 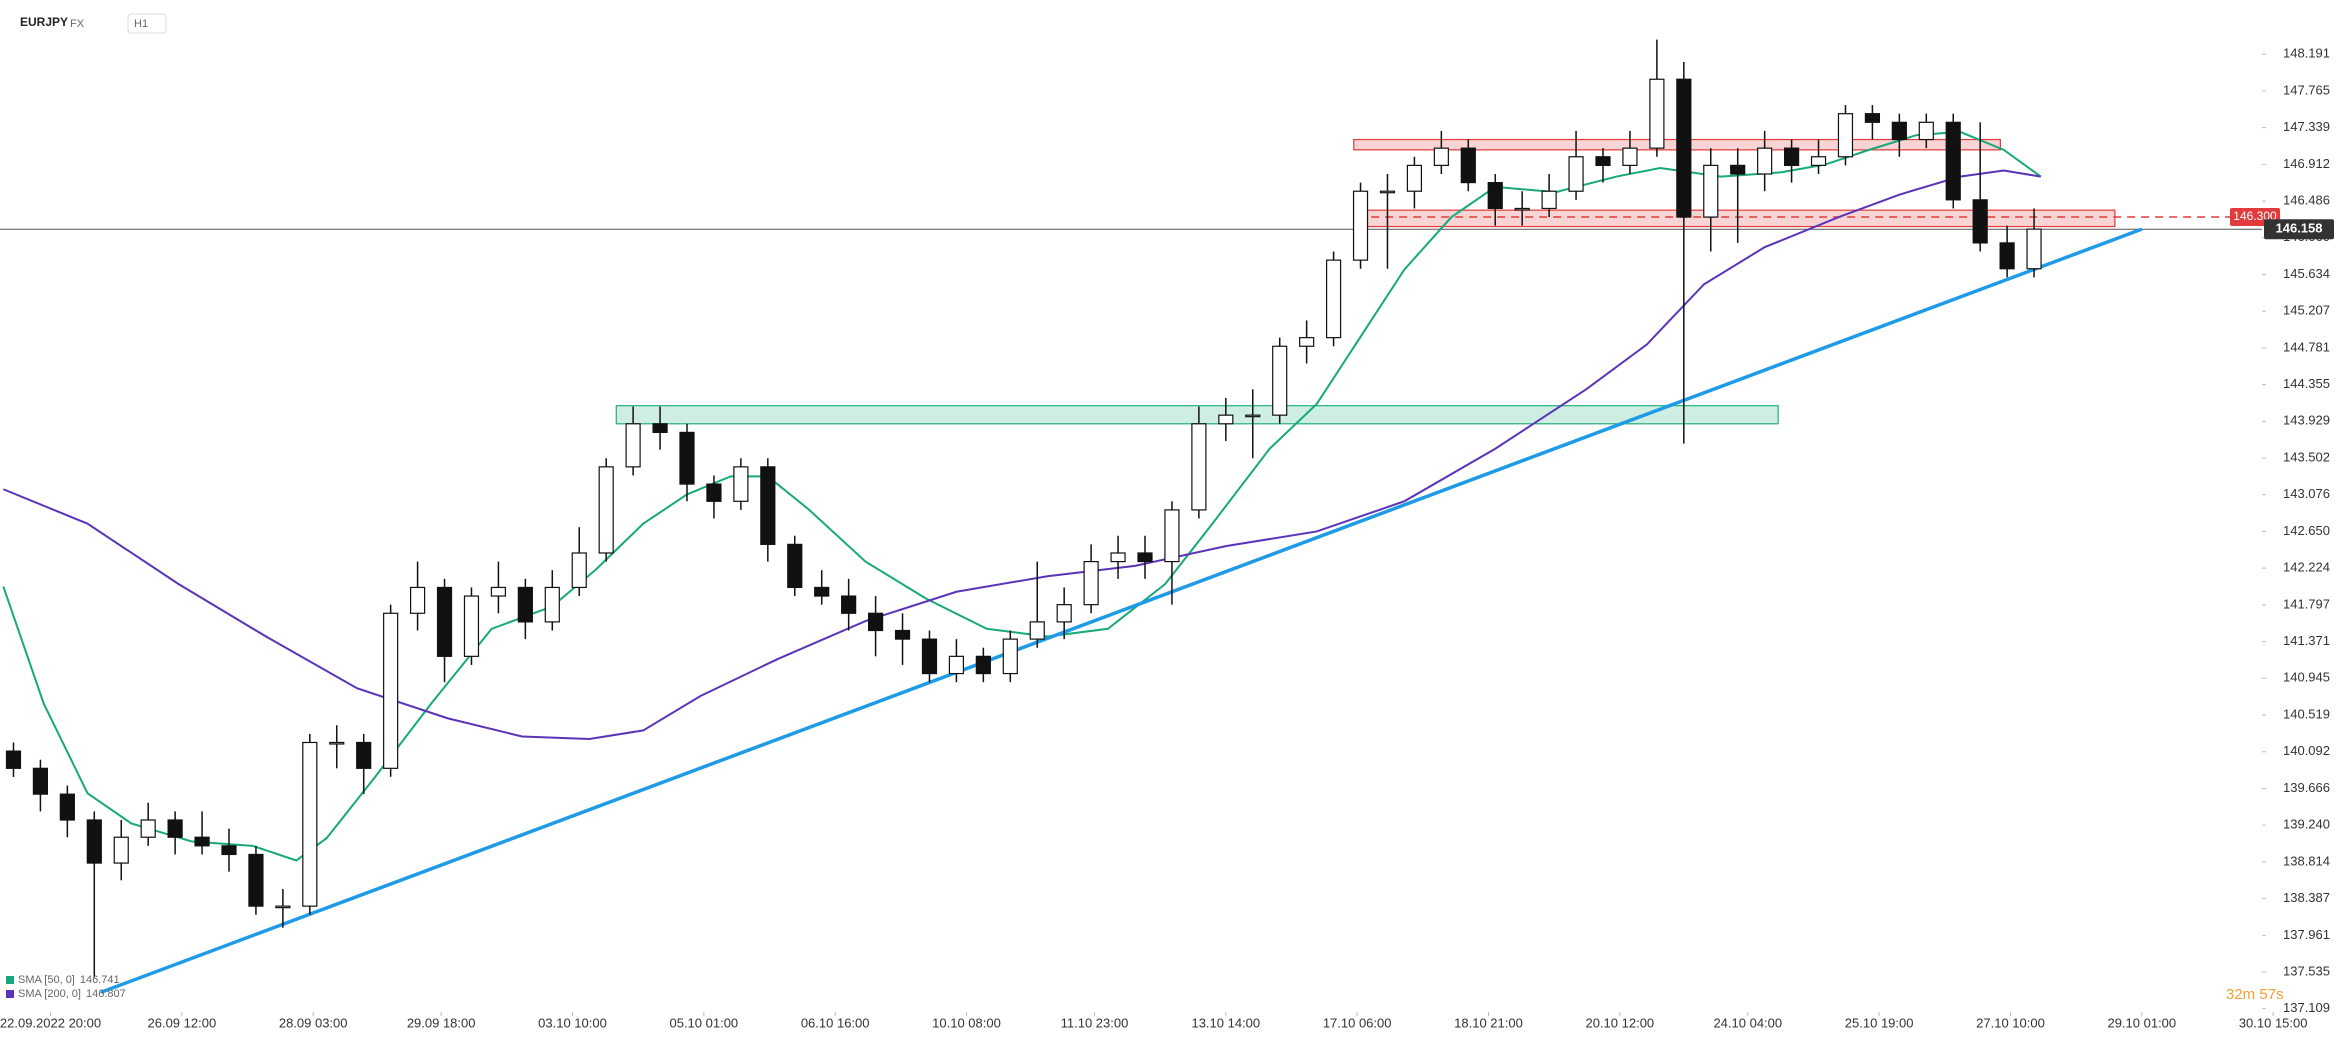 What do you see at coordinates (141, 24) in the screenshot?
I see `interval: H1` at bounding box center [141, 24].